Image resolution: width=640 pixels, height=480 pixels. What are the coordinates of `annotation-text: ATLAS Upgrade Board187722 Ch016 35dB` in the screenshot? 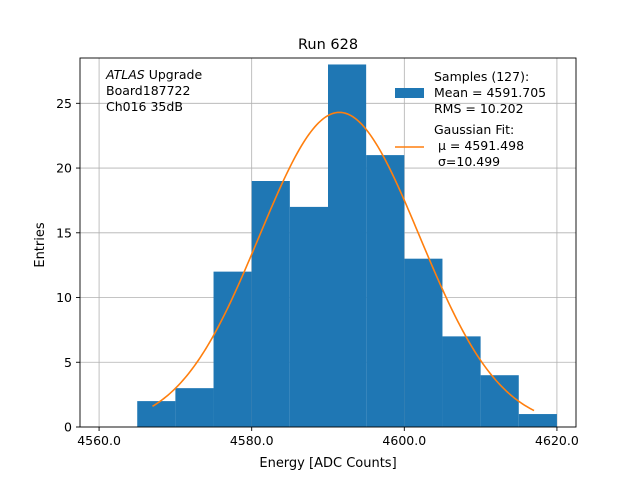 It's located at (153, 90).